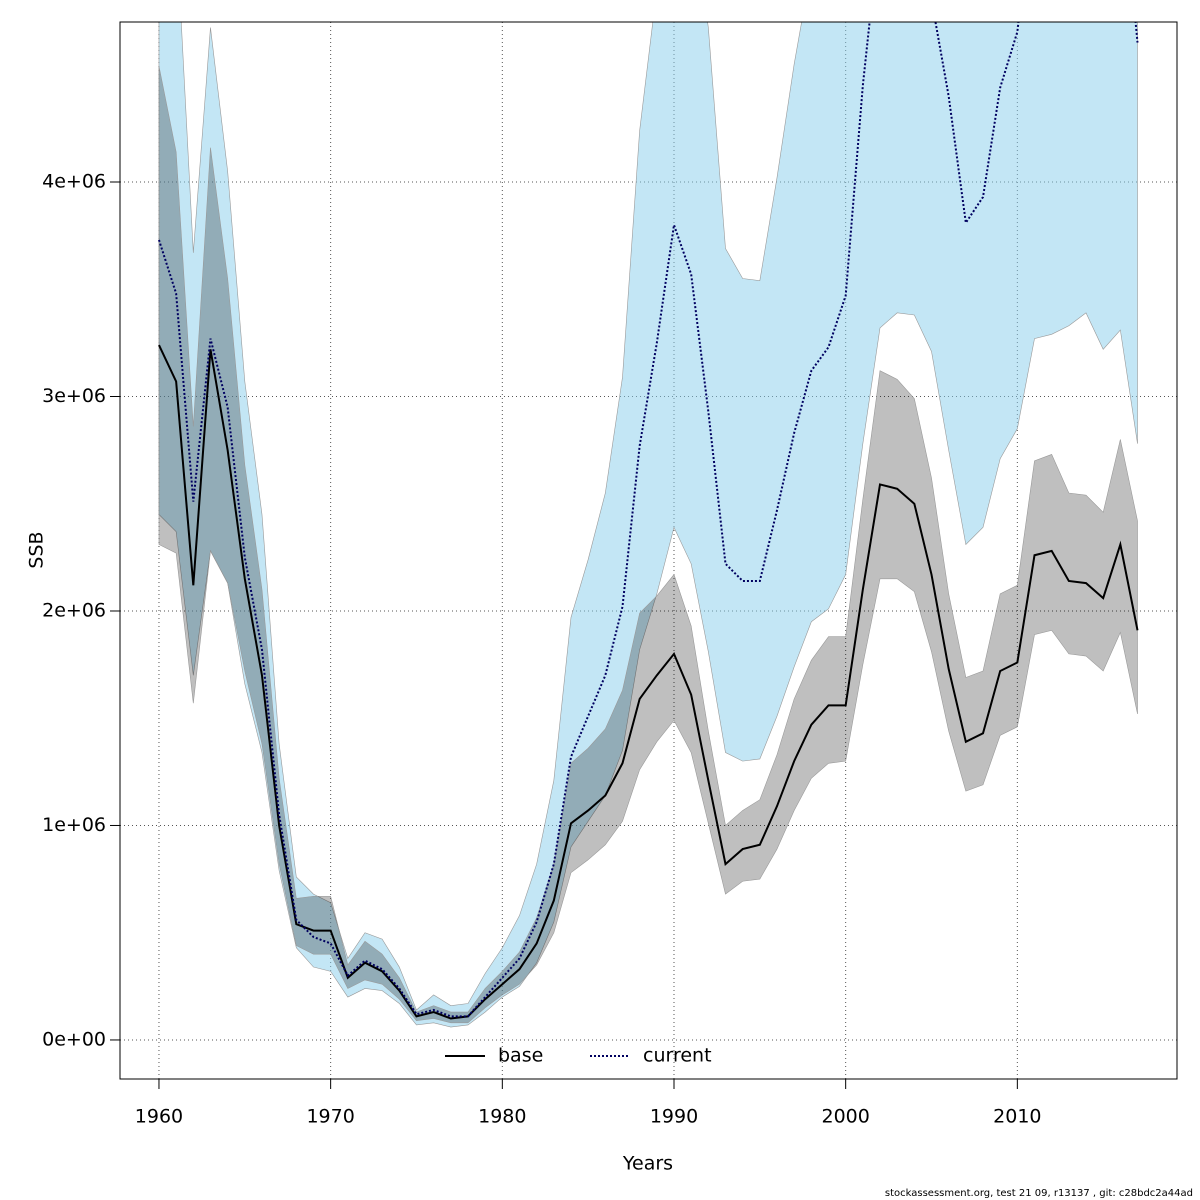 This screenshot has width=1200, height=1200. I want to click on y-tick-label: 4e+06, so click(74, 182).